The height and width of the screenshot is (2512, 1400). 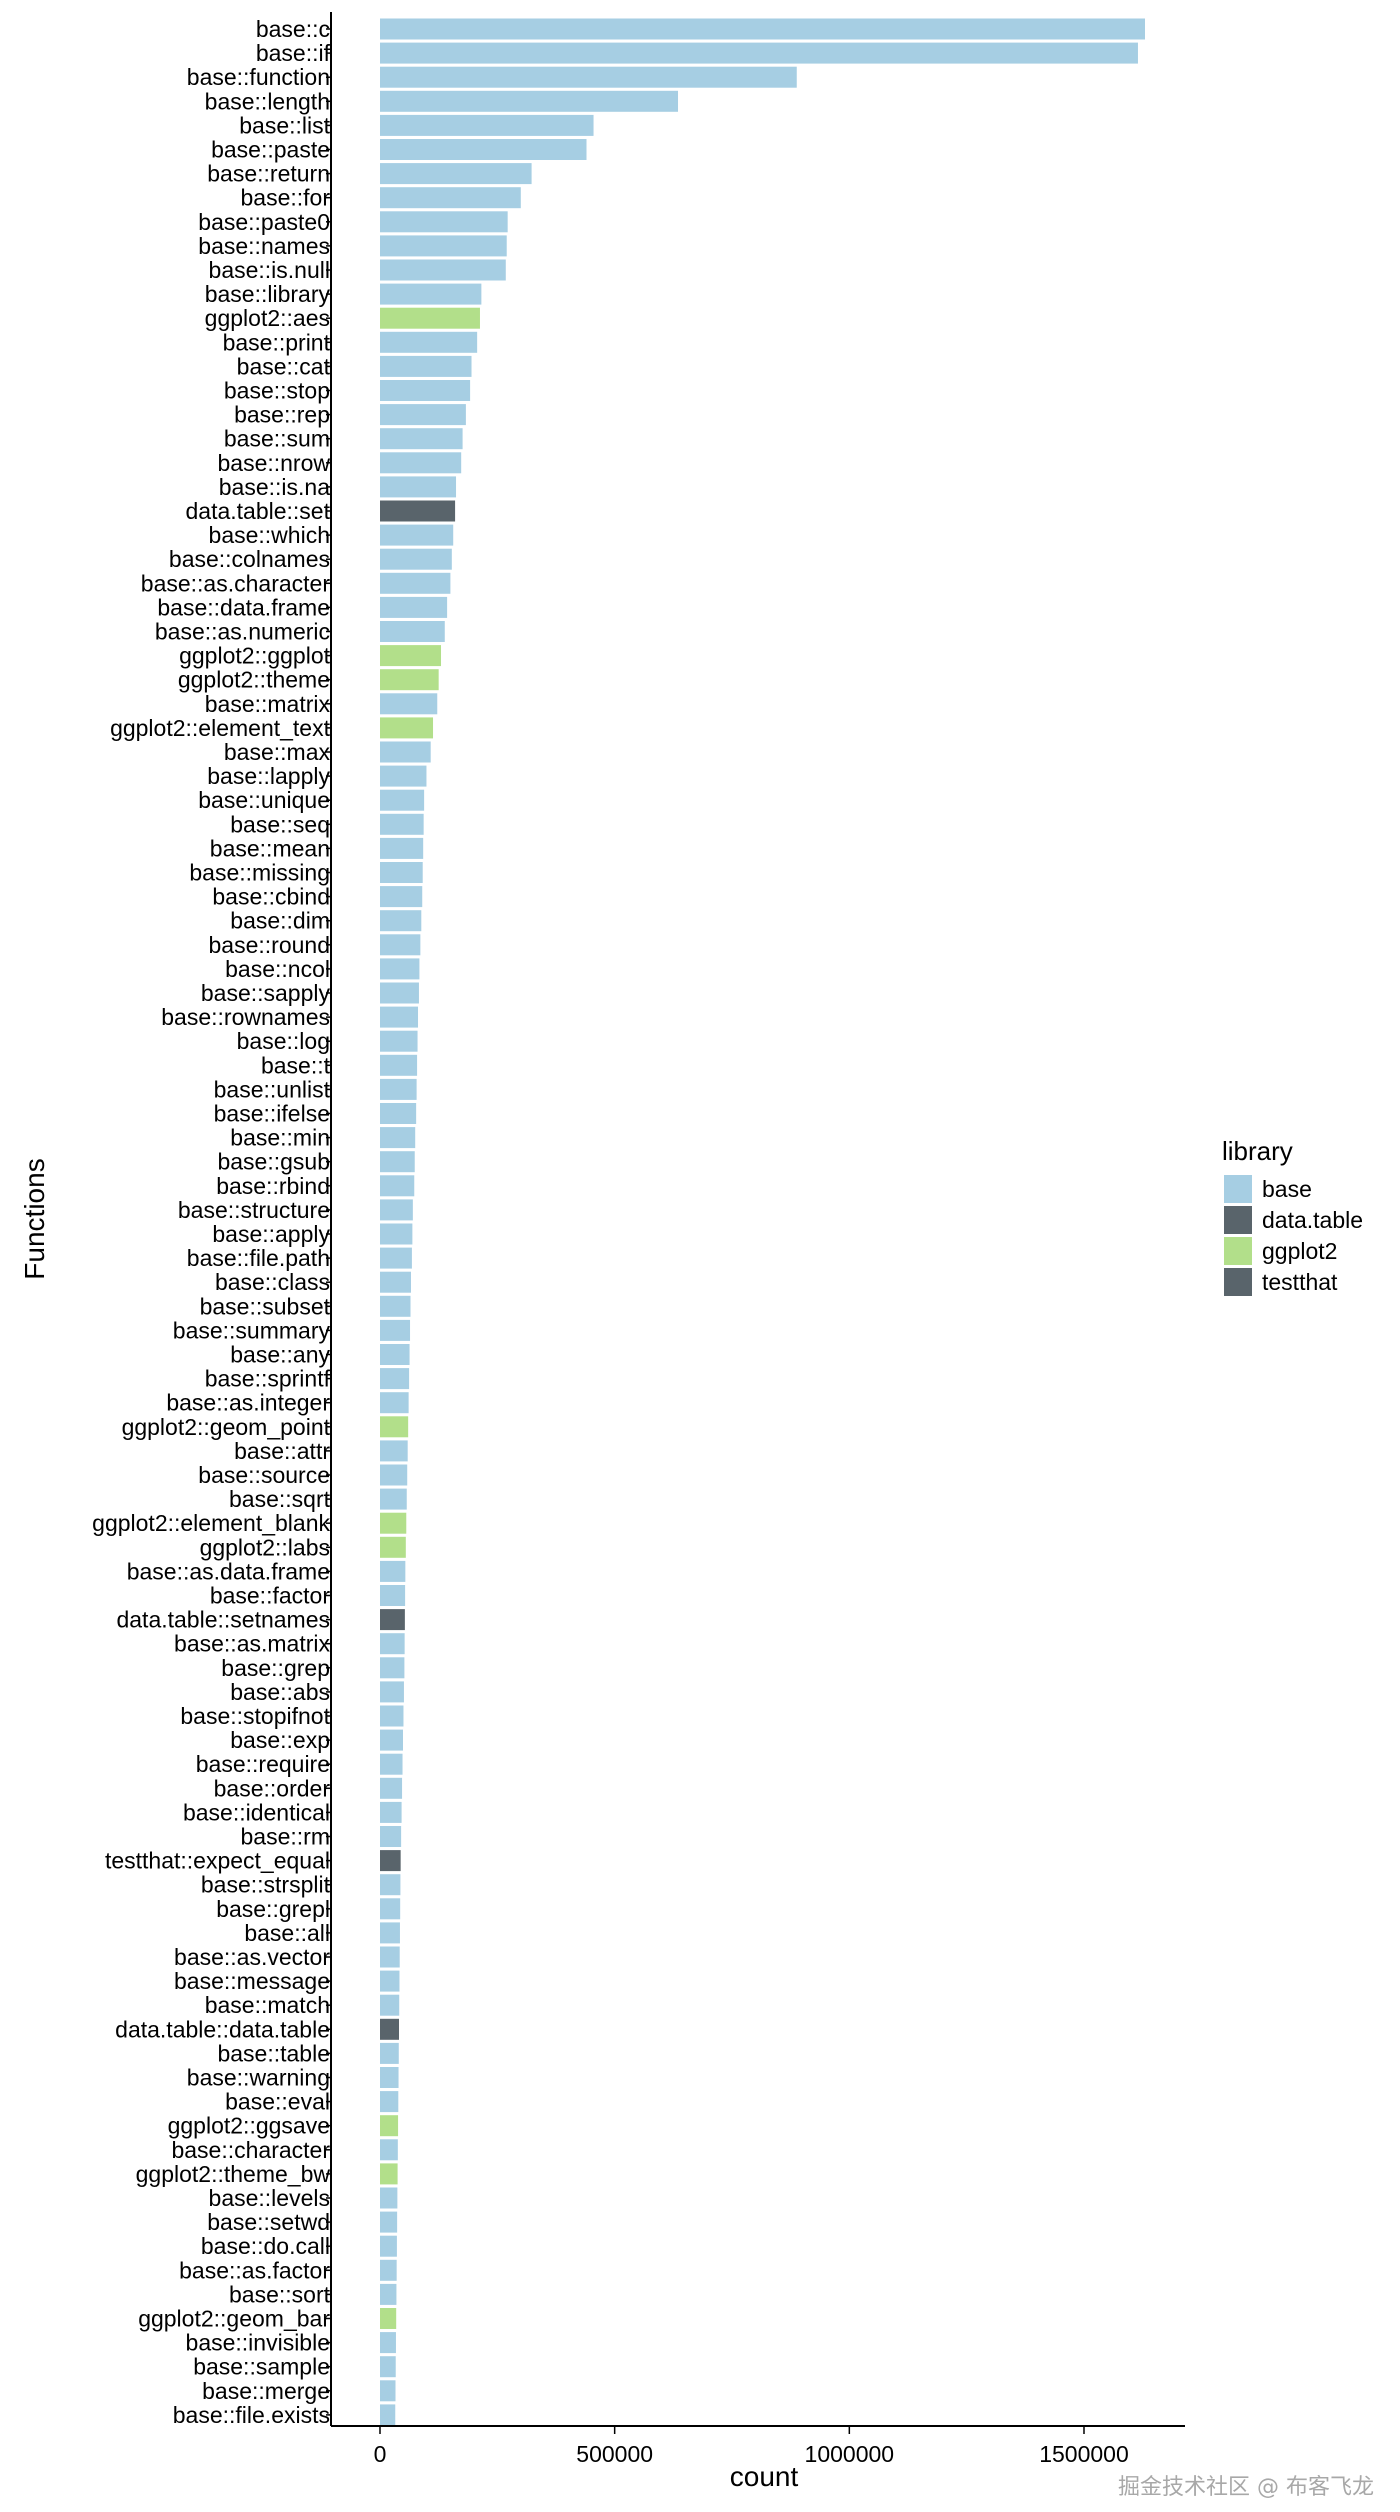 I want to click on function-label: base::max, so click(x=277, y=752).